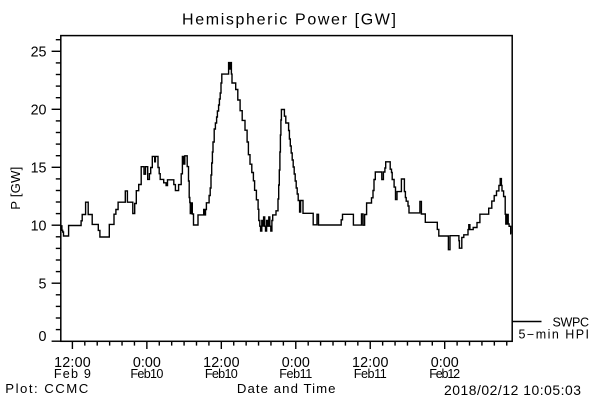 The width and height of the screenshot is (600, 400). I want to click on svg-text: 5, so click(43, 284).